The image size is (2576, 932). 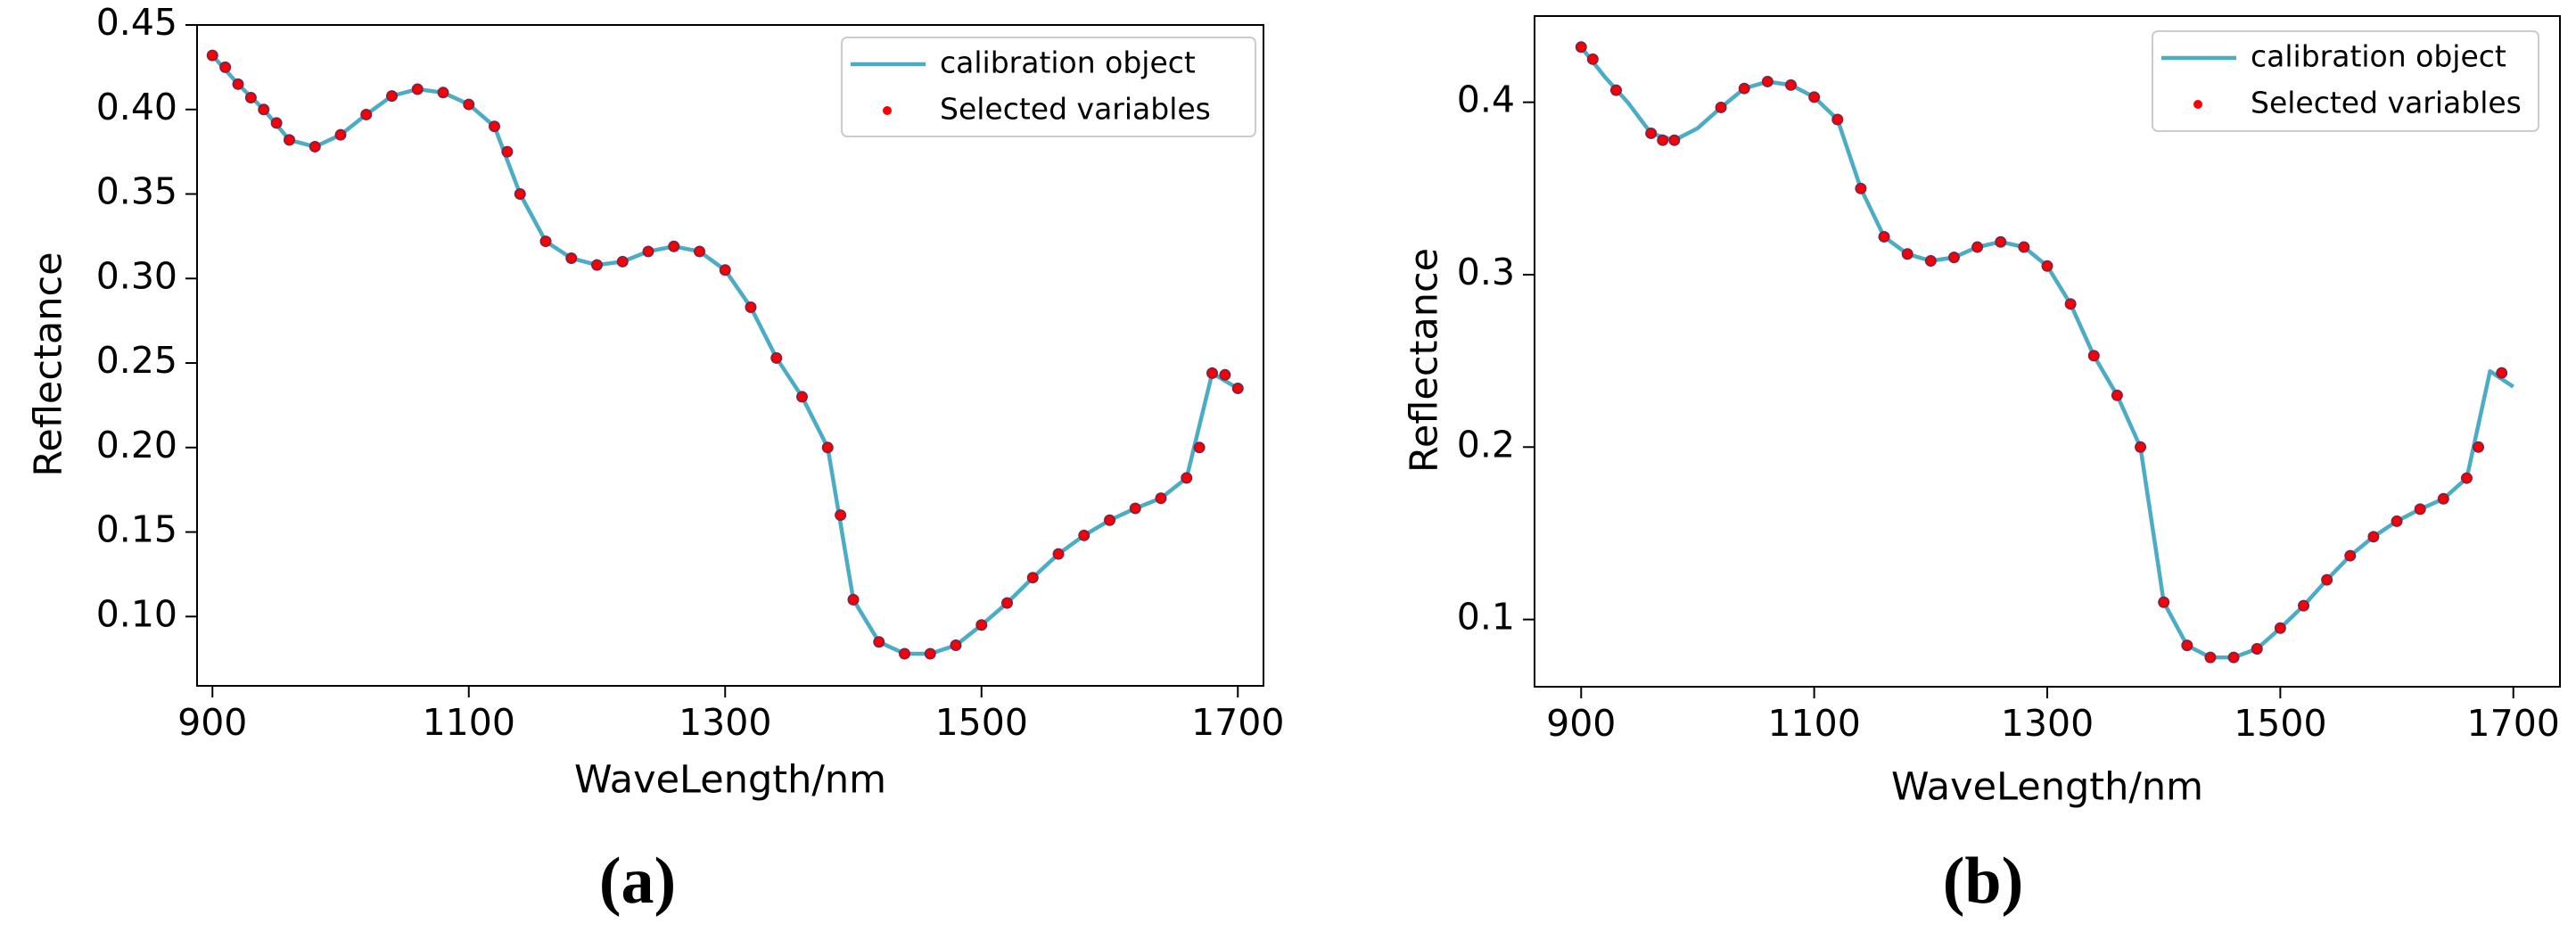 I want to click on legend-swatch, so click(x=887, y=110).